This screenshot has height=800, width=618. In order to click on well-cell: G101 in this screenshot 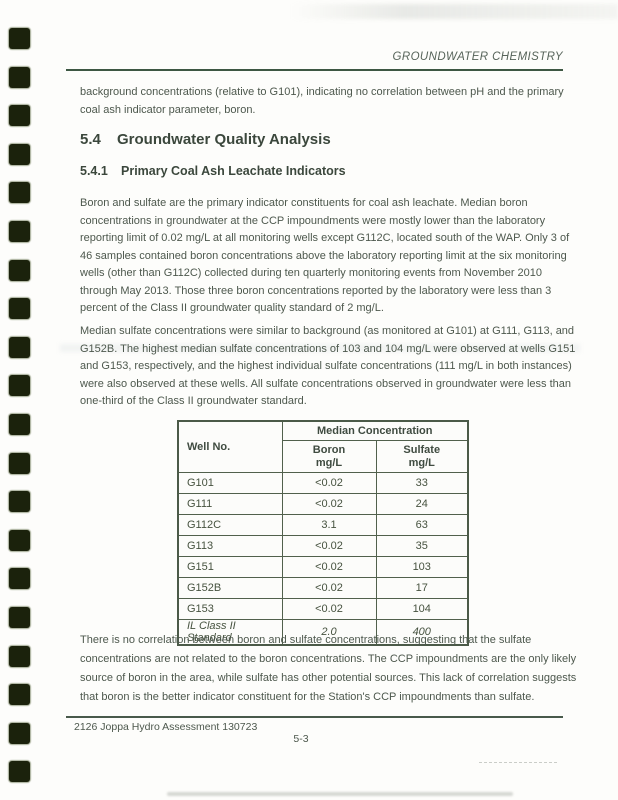, I will do `click(230, 483)`.